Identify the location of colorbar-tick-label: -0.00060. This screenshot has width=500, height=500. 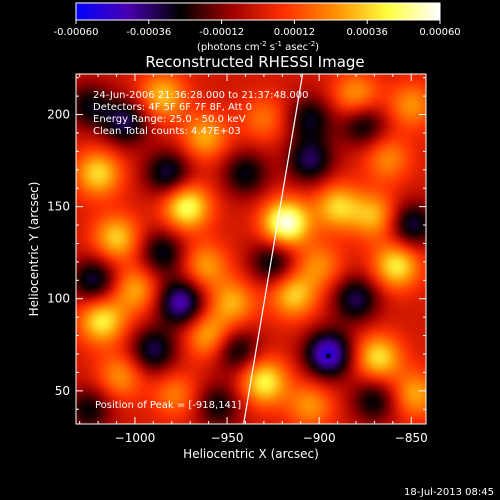
(76, 32).